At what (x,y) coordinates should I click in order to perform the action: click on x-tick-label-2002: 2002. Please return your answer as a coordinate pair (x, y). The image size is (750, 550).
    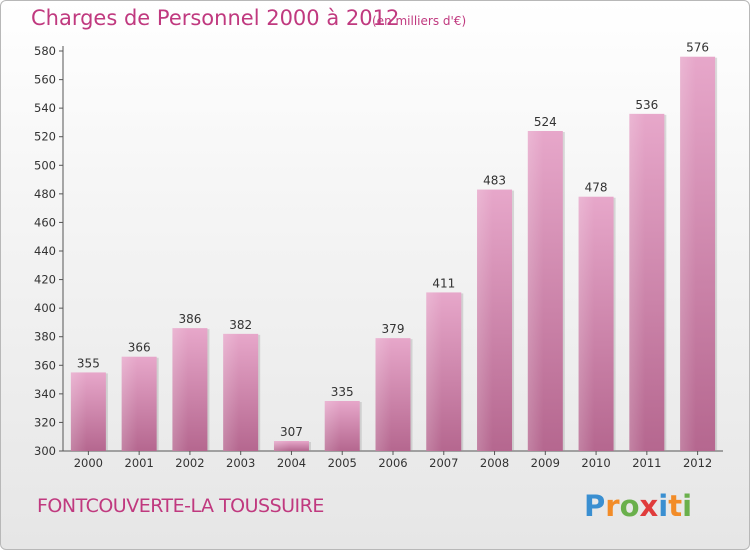
    Looking at the image, I should click on (189, 463).